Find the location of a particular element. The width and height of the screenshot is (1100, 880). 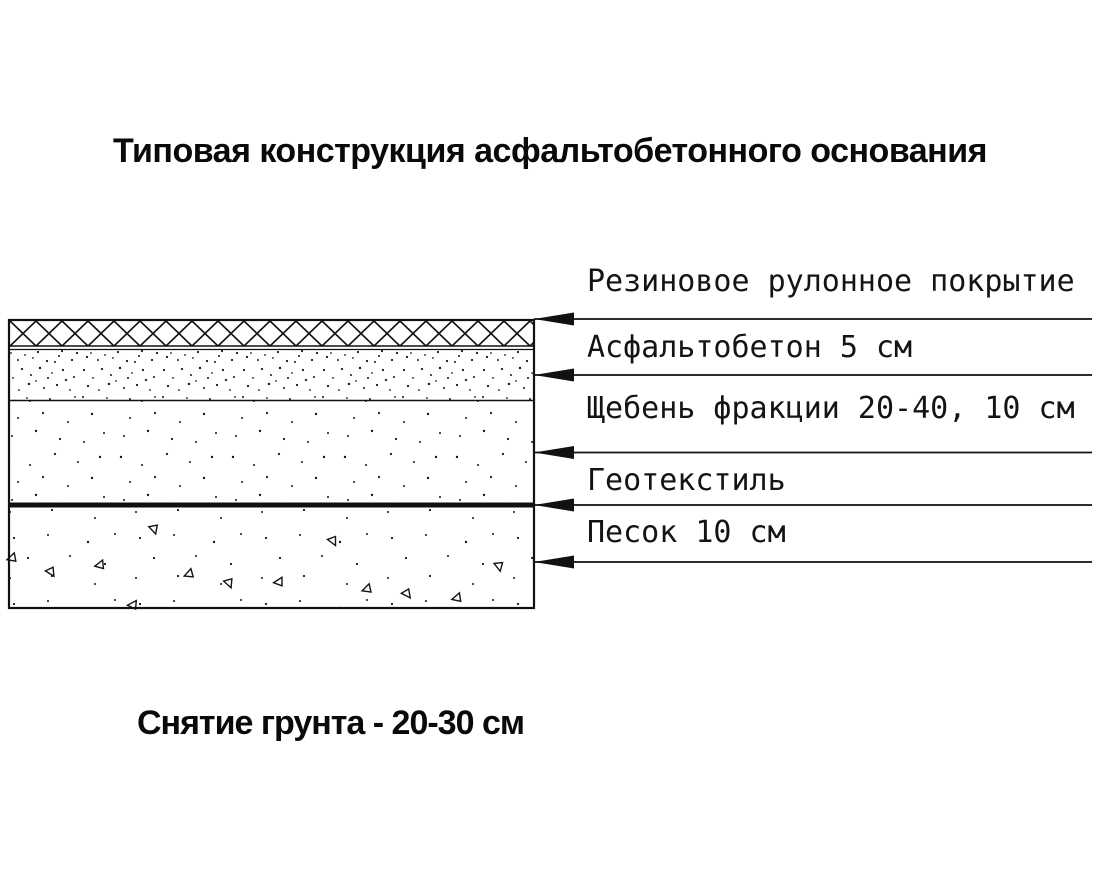

callout-label-sand: Песок 10 см is located at coordinates (686, 532).